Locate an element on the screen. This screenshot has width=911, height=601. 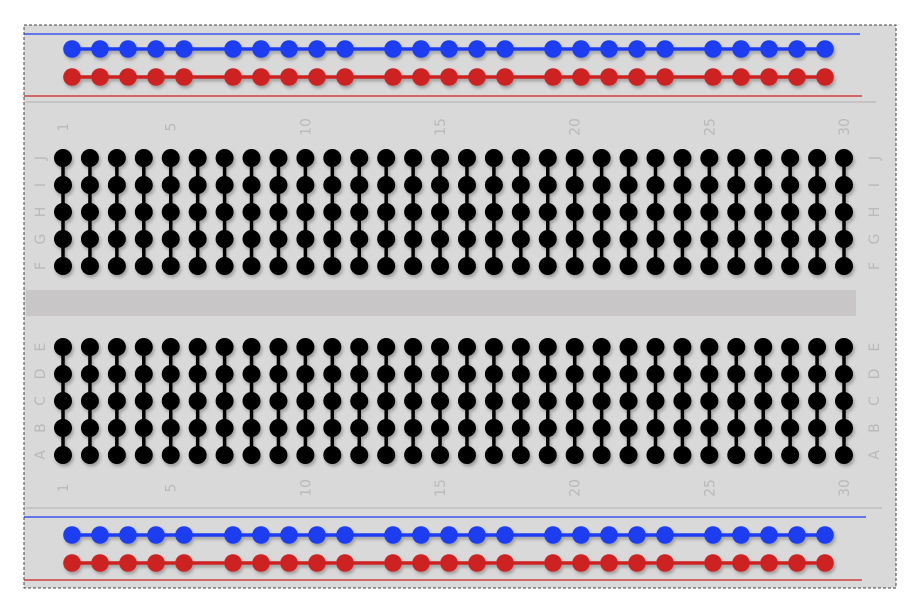
hole-d10 is located at coordinates (305, 374).